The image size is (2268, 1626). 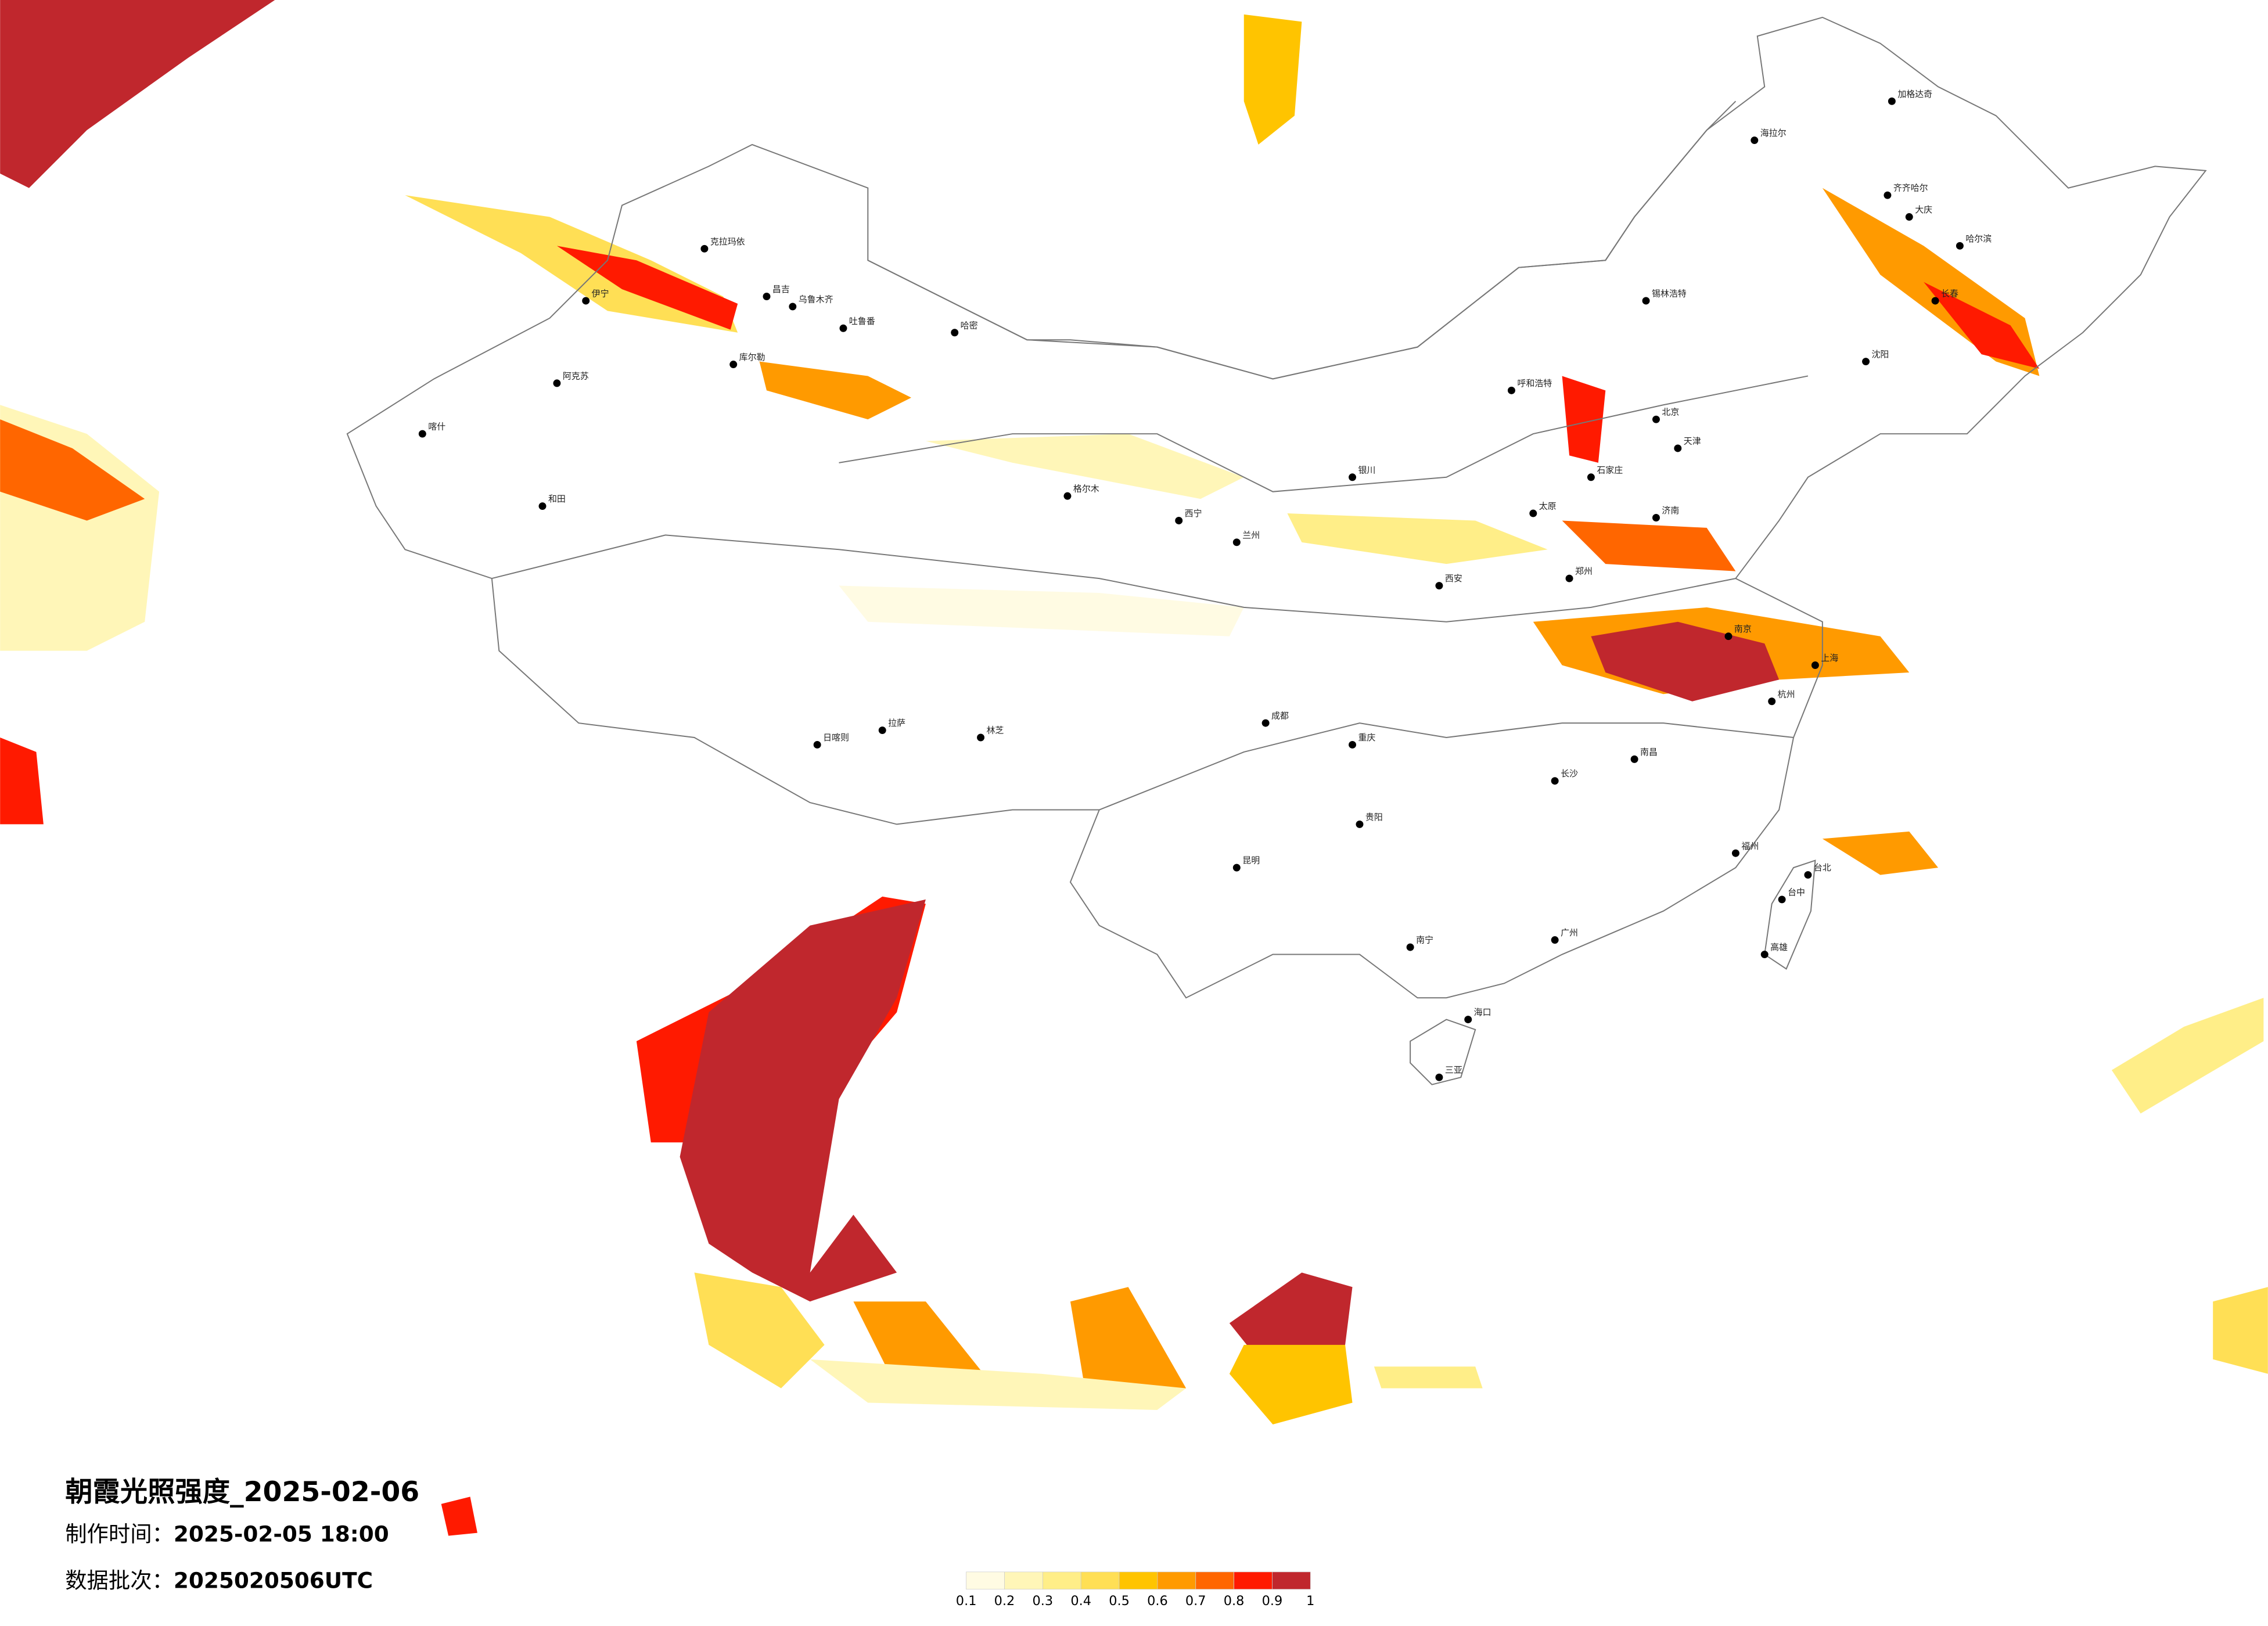 What do you see at coordinates (1829, 658) in the screenshot?
I see `city-label: 上海` at bounding box center [1829, 658].